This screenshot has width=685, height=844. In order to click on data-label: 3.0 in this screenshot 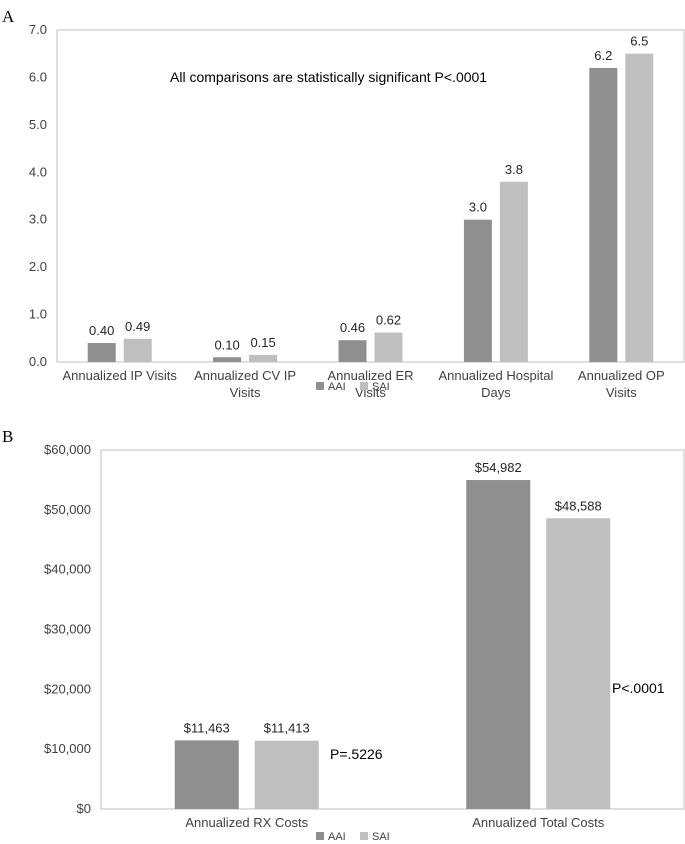, I will do `click(478, 207)`.